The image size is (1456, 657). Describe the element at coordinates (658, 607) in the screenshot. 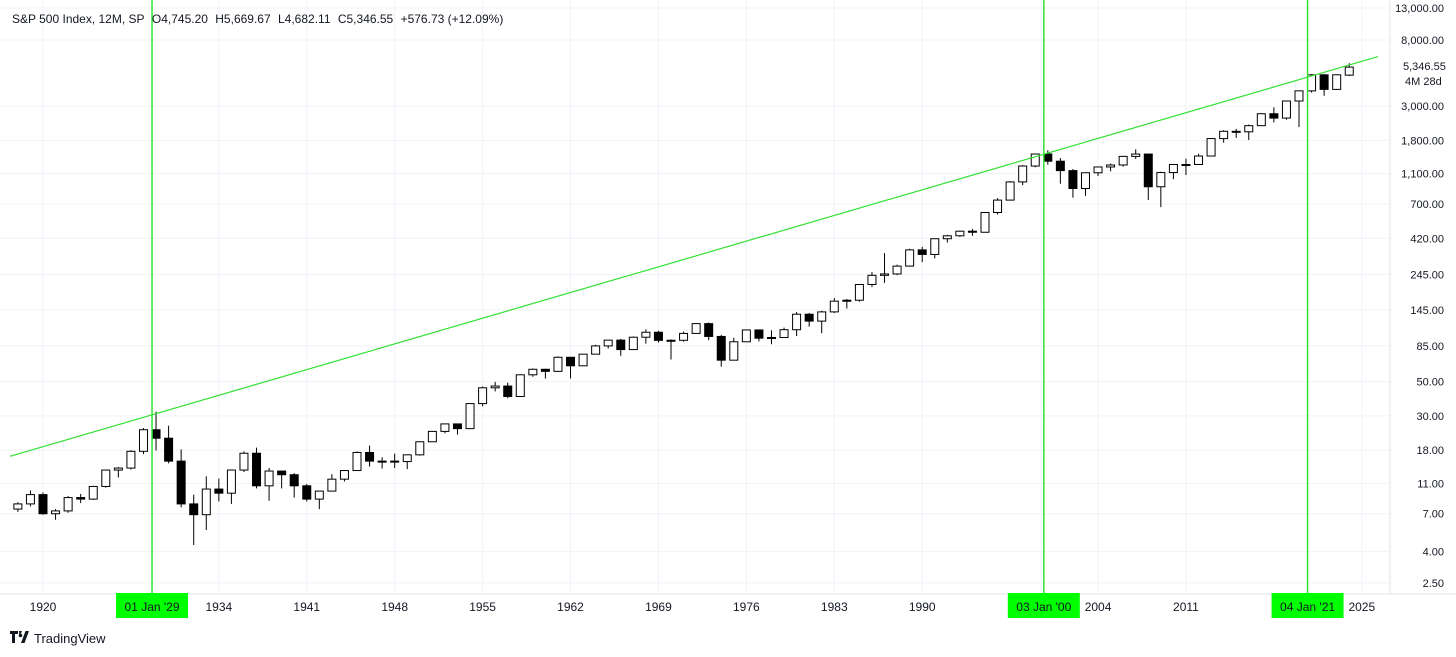

I see `x-tick-label: 1969` at that location.